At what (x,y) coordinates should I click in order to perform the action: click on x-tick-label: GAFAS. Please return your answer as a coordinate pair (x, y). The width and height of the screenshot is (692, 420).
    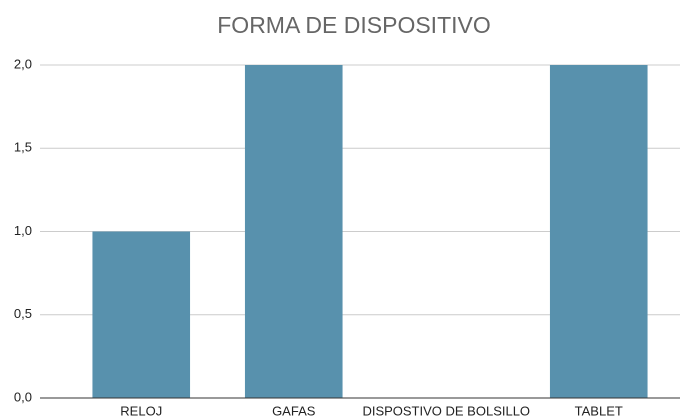
    Looking at the image, I should click on (294, 410).